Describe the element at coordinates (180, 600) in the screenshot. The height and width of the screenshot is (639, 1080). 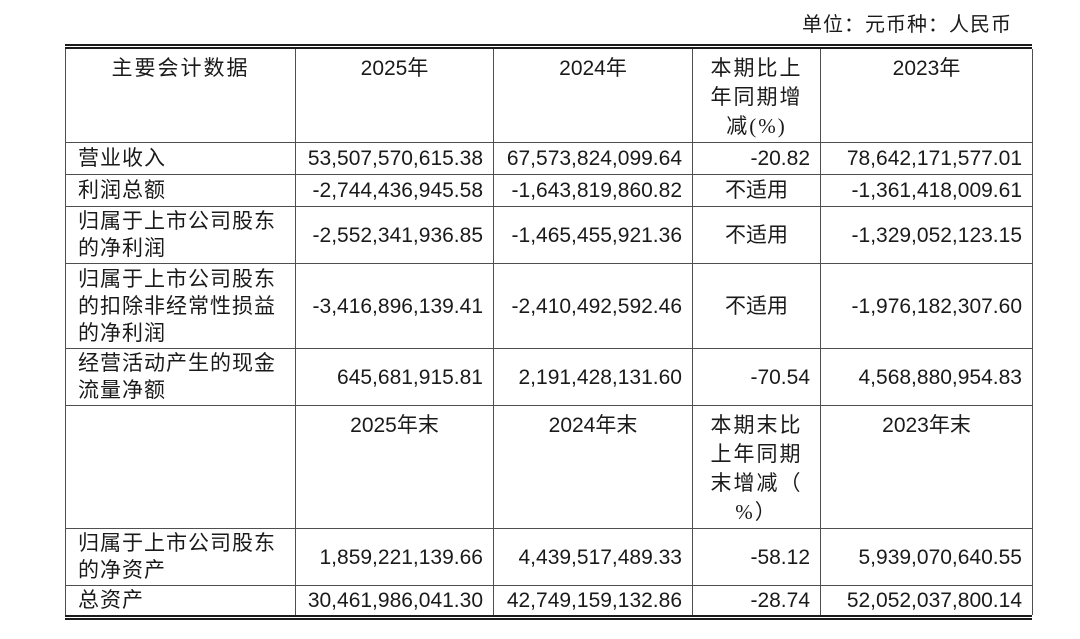
I see `row-label: 总资产` at that location.